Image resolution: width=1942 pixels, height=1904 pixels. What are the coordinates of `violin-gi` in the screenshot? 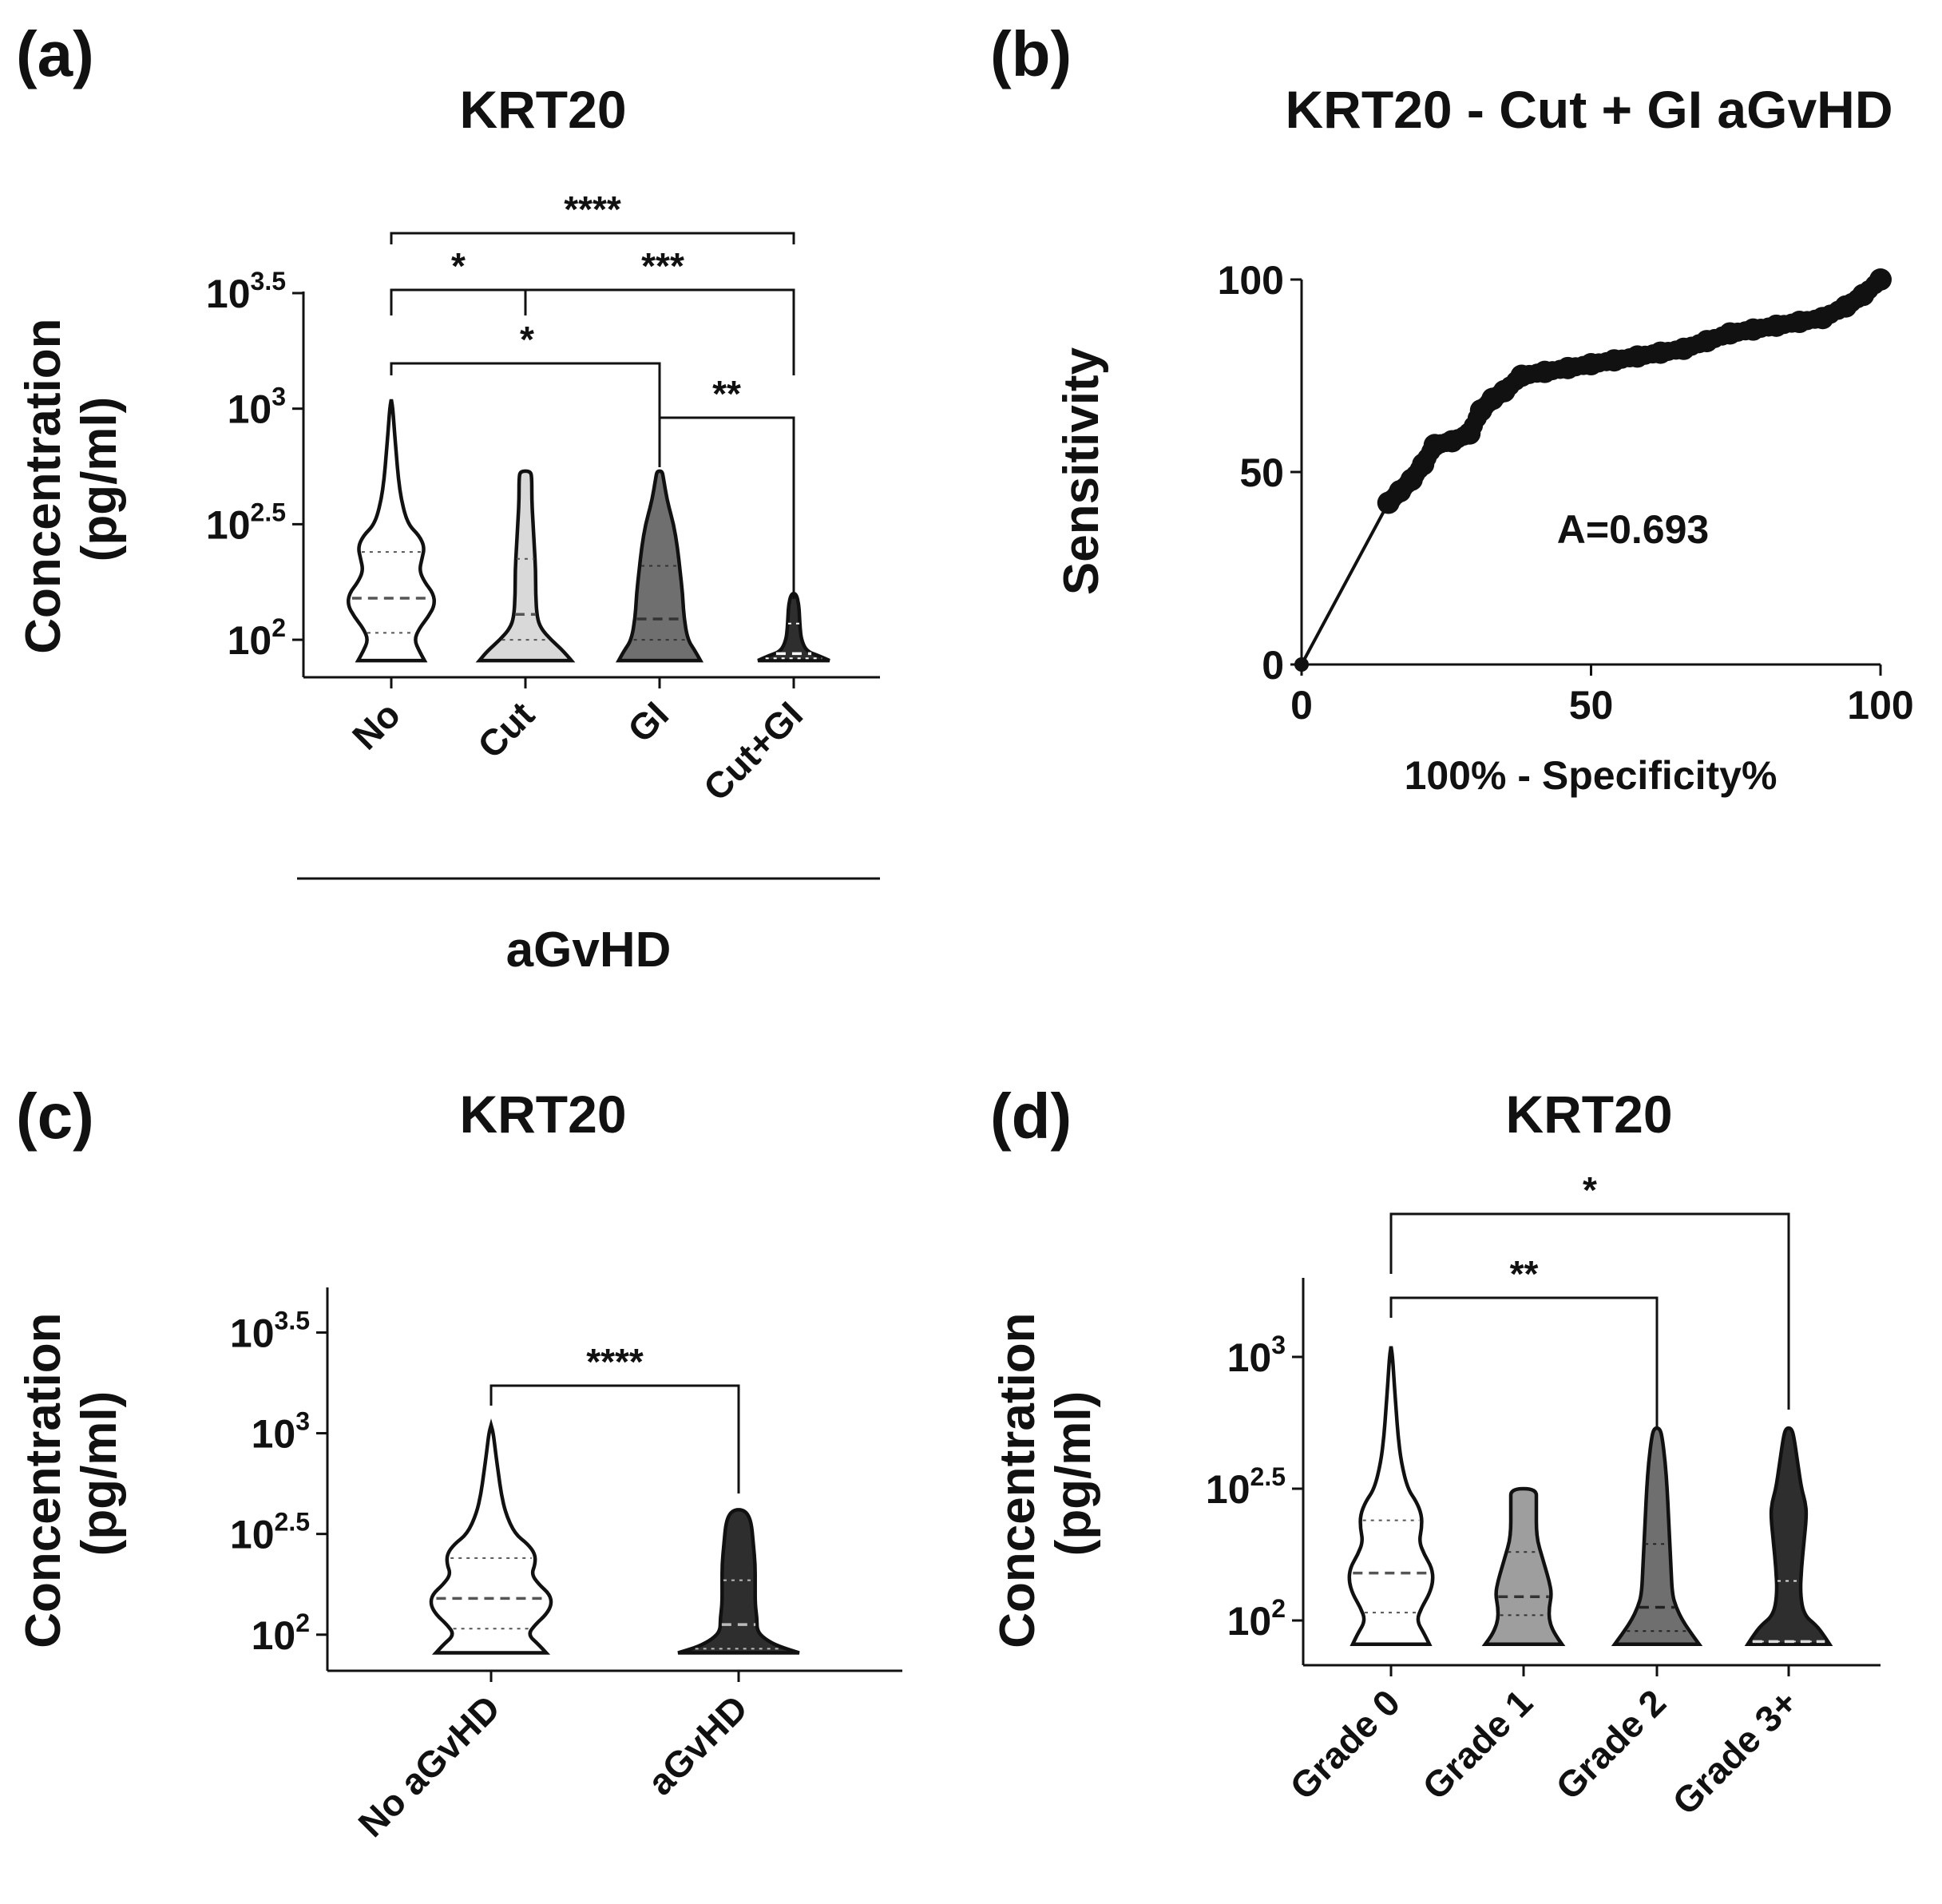 It's located at (659, 566).